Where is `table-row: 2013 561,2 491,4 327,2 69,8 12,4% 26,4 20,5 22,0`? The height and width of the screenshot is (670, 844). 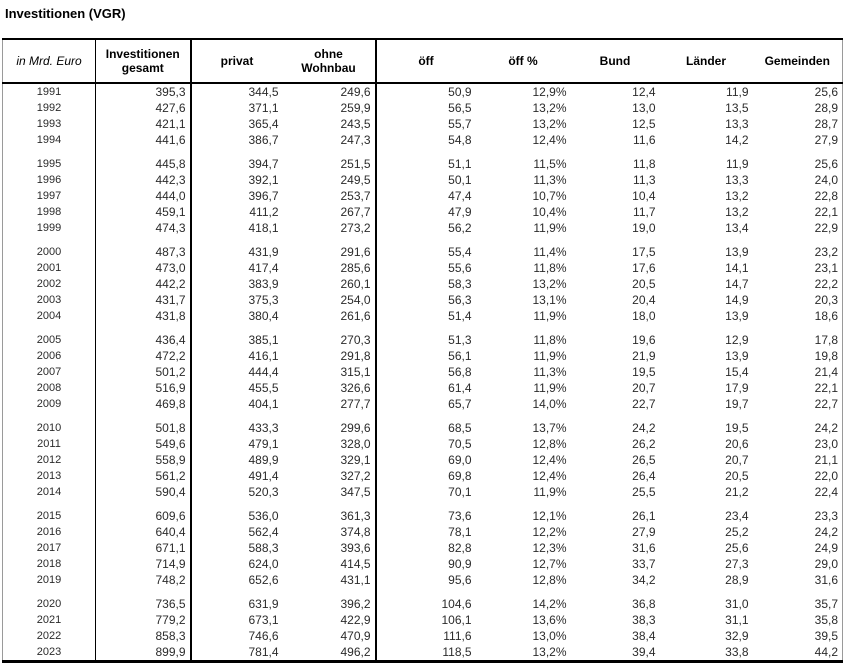 table-row: 2013 561,2 491,4 327,2 69,8 12,4% 26,4 20,5 22,0 is located at coordinates (422, 476).